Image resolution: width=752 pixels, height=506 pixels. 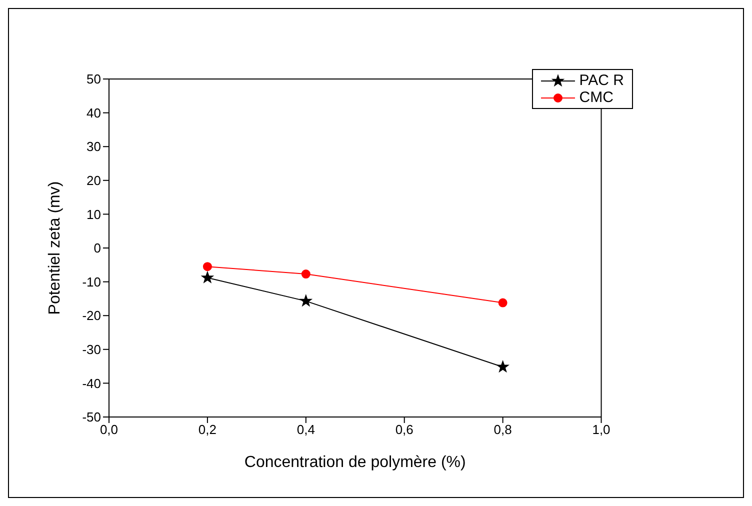 What do you see at coordinates (109, 430) in the screenshot?
I see `x-tick-label: 0,0` at bounding box center [109, 430].